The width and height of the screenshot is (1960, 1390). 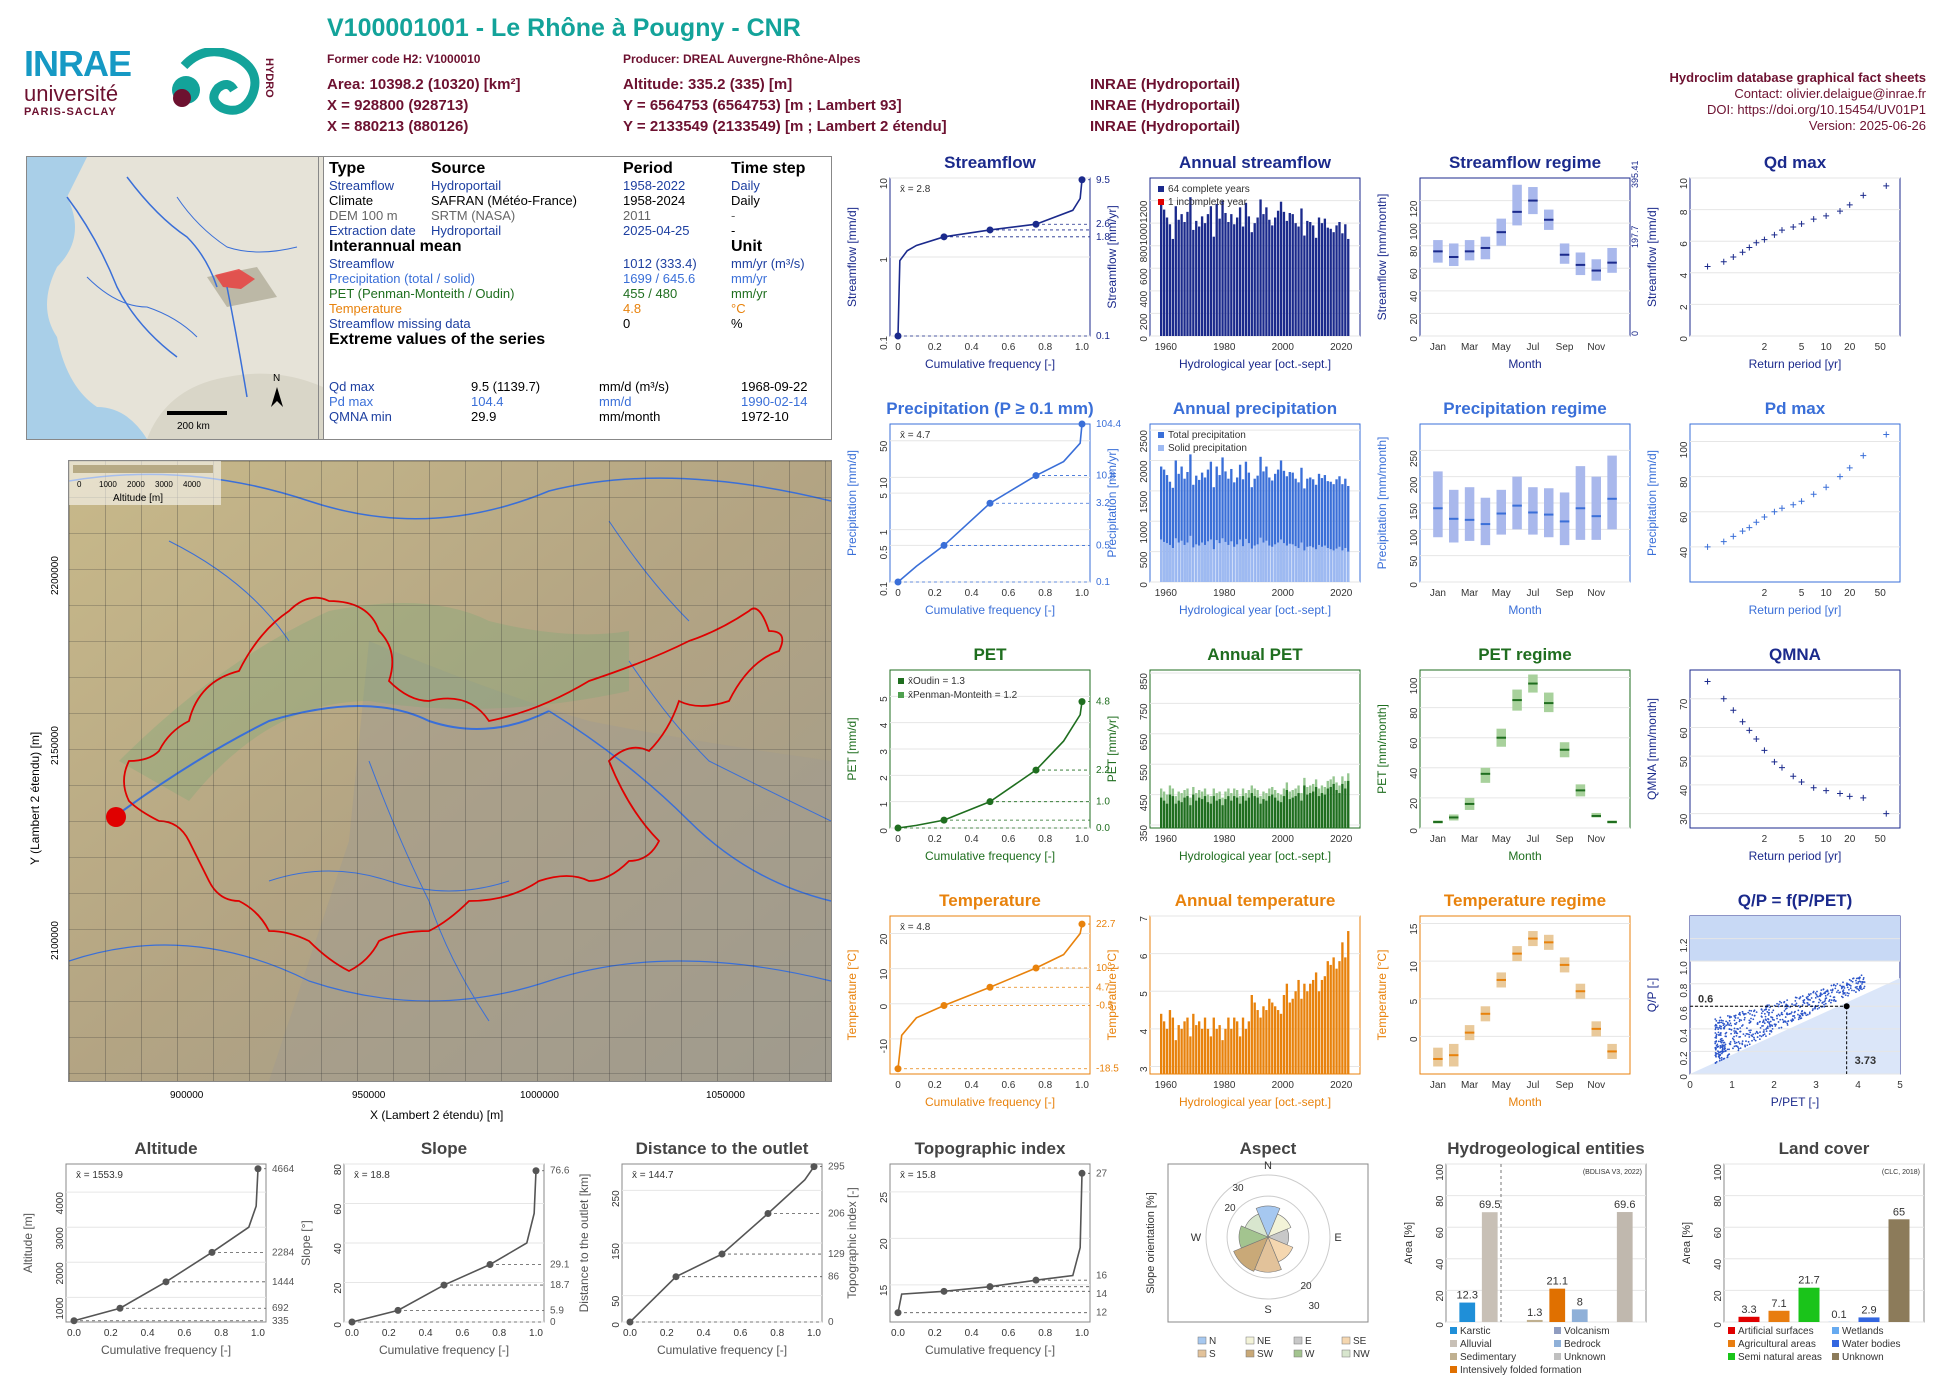 What do you see at coordinates (1267, 1310) in the screenshot?
I see `compass-label: S` at bounding box center [1267, 1310].